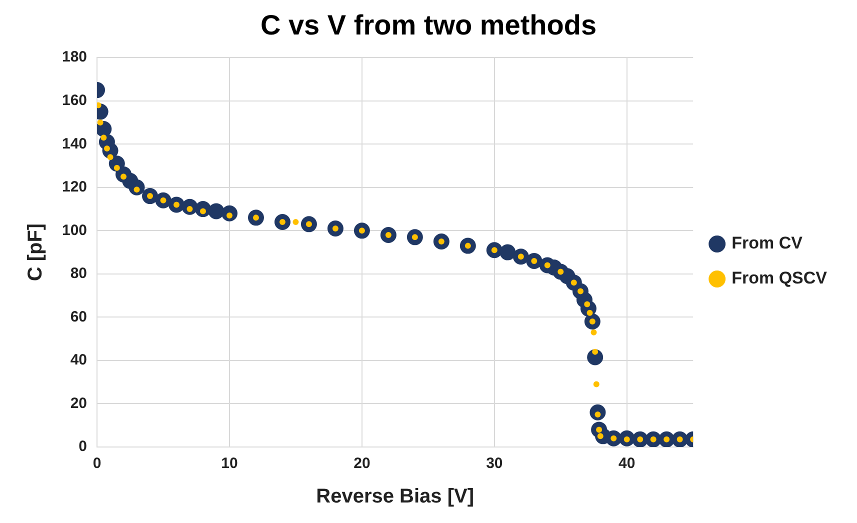 The width and height of the screenshot is (857, 523). What do you see at coordinates (780, 278) in the screenshot?
I see `legend-label: From QSCV` at bounding box center [780, 278].